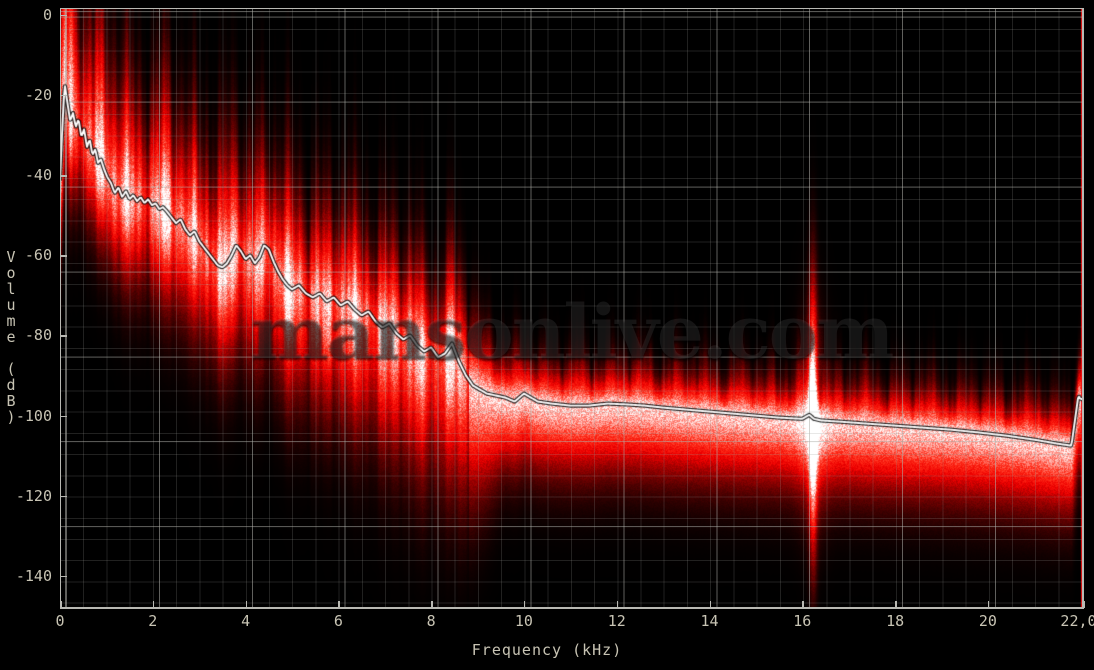 Image resolution: width=1094 pixels, height=670 pixels. Describe the element at coordinates (38, 175) in the screenshot. I see `y-tick-label: -40` at that location.